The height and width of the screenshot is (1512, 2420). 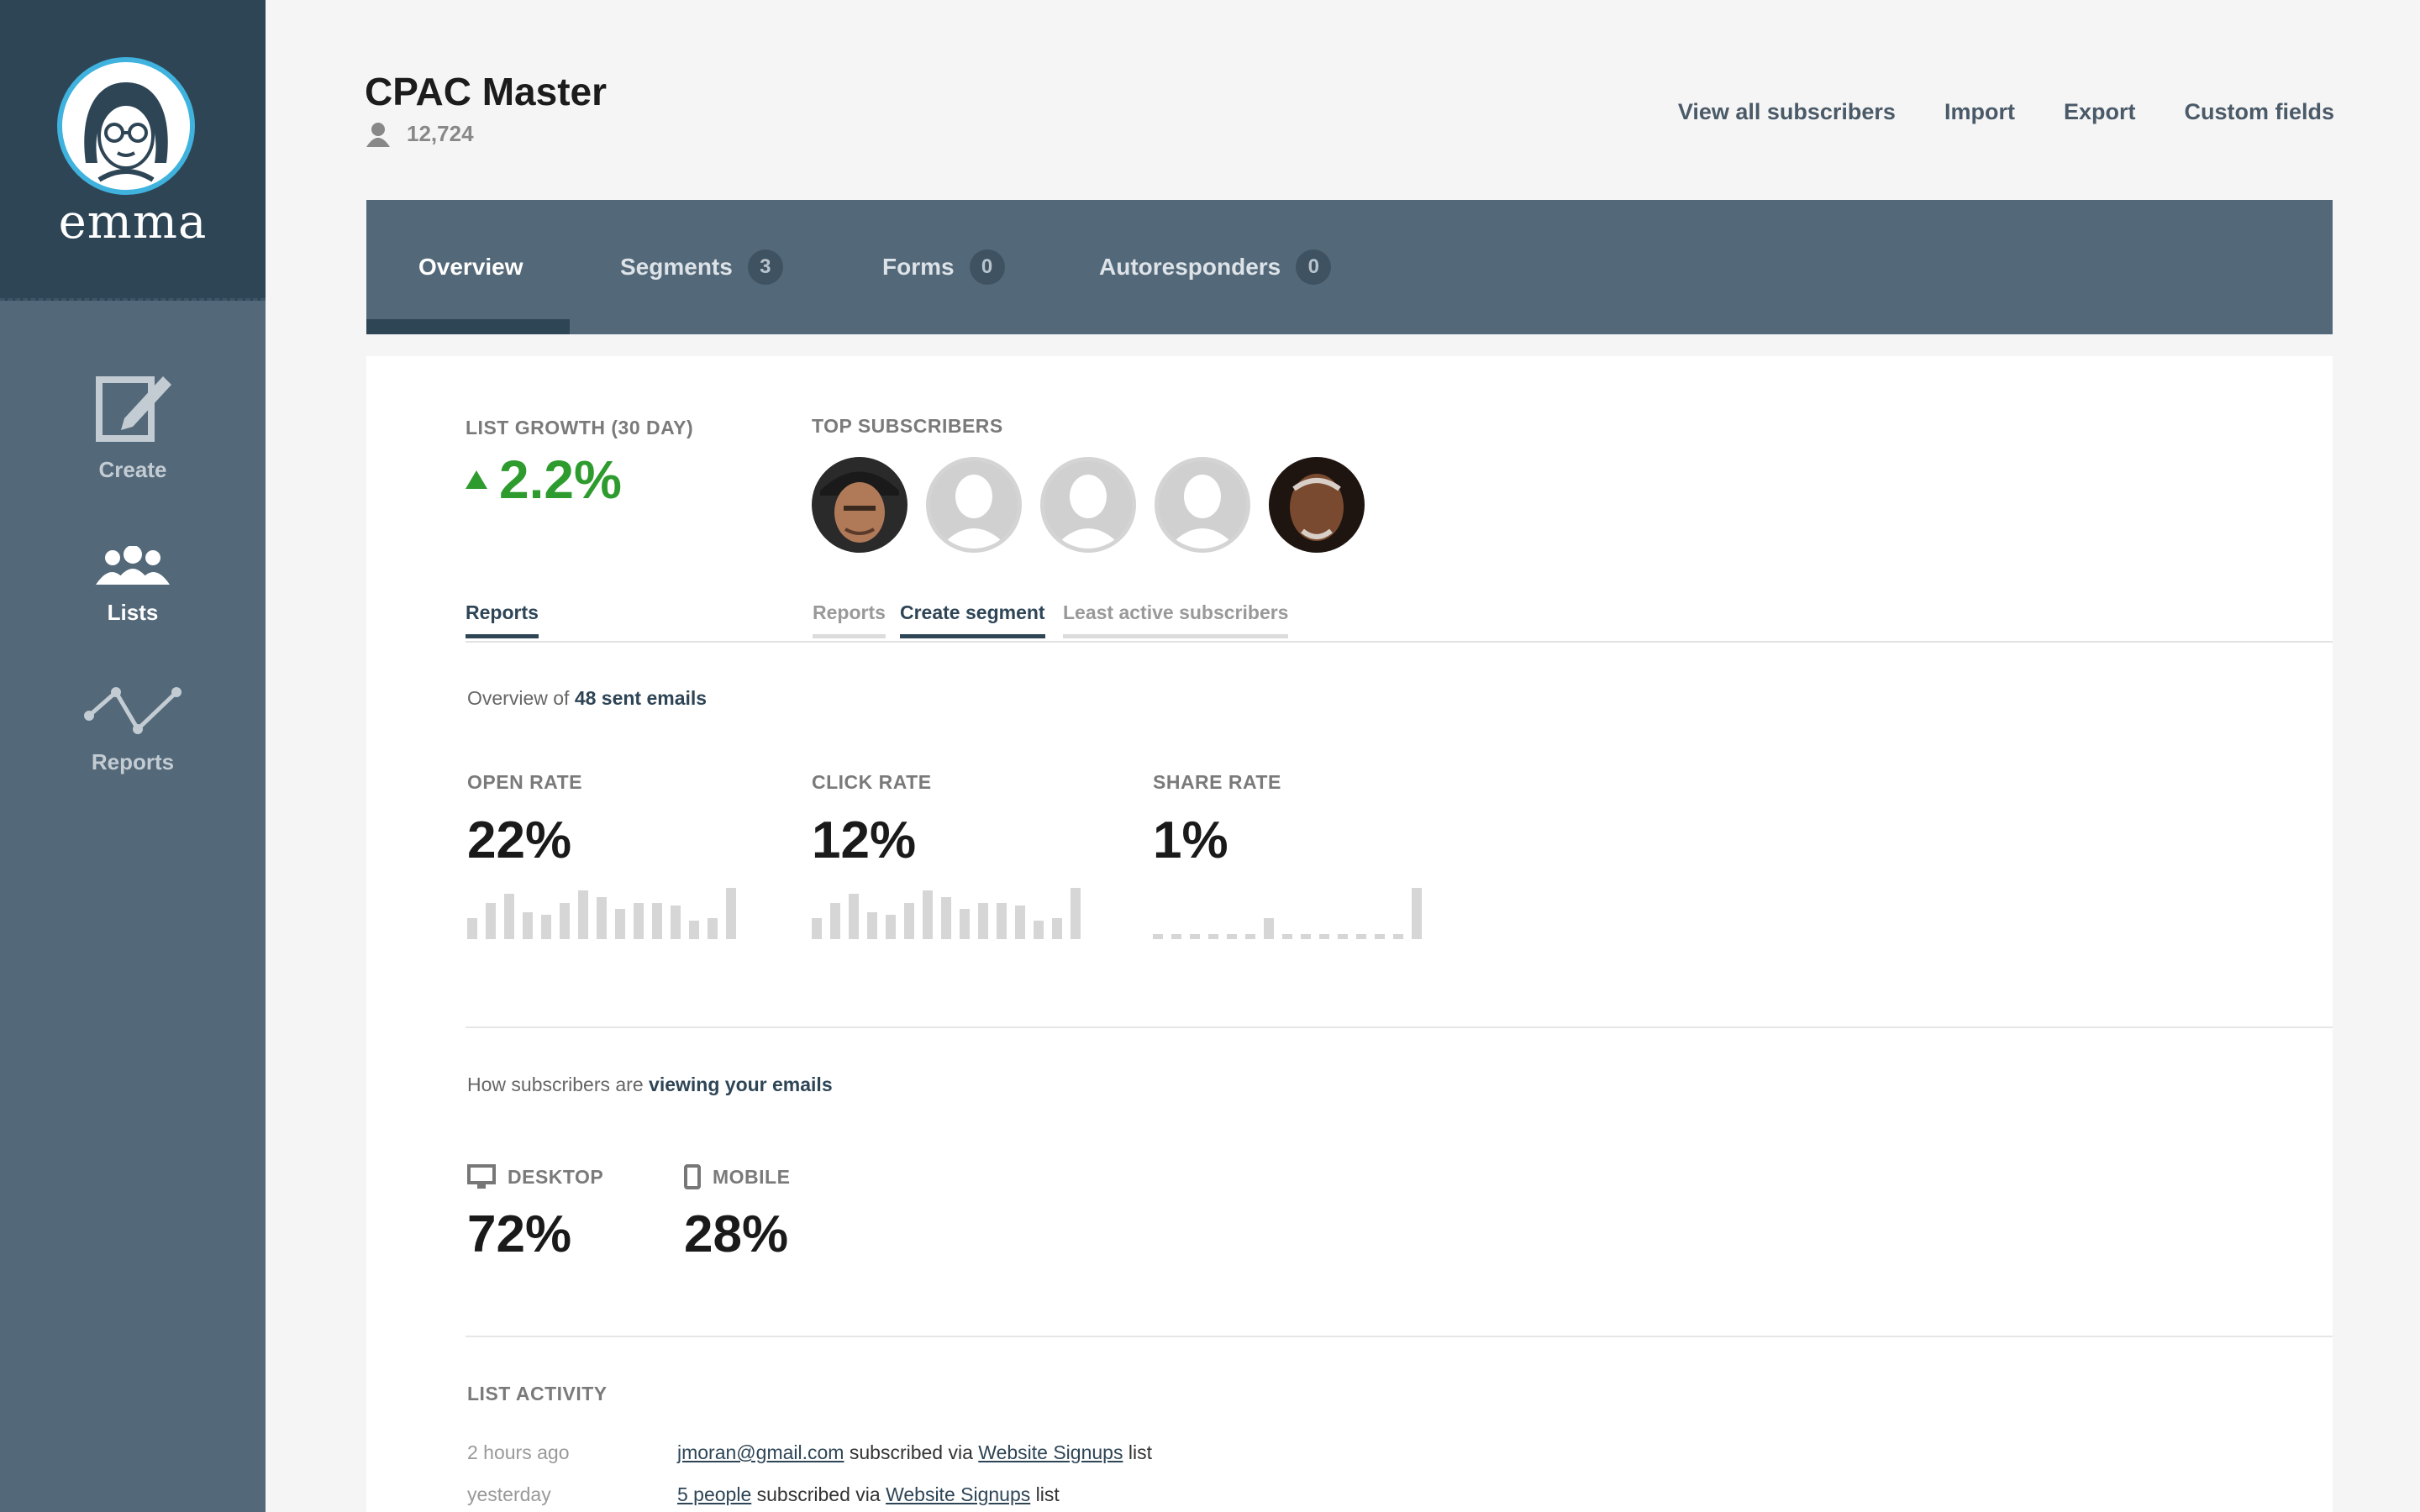 I want to click on sidebar-item-create: Create, so click(x=133, y=426).